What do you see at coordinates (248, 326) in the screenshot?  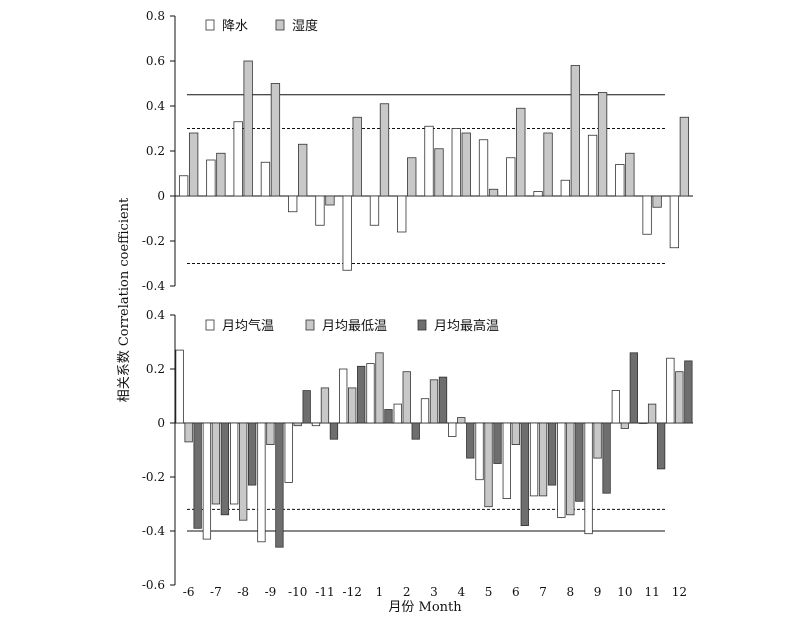 I see `legend-label: 月均气温` at bounding box center [248, 326].